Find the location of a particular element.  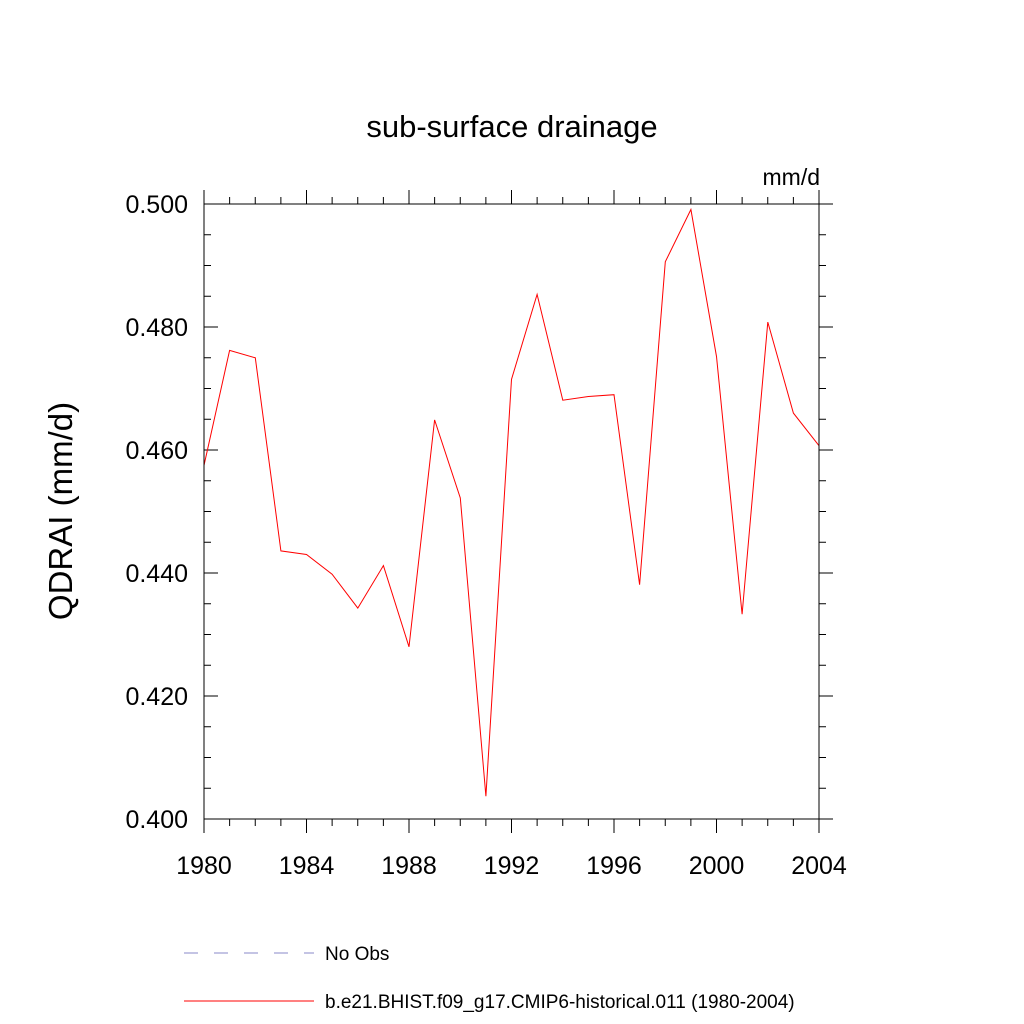

x-tick-label: 1984 is located at coordinates (307, 866).